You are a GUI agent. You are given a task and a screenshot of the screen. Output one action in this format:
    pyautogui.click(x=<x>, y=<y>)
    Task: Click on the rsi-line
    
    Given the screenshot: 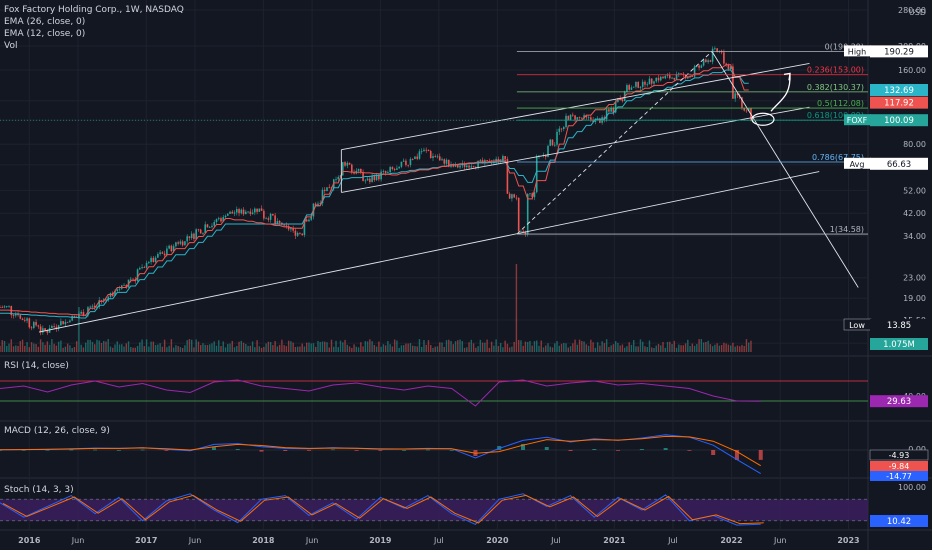 What is the action you would take?
    pyautogui.click(x=380, y=393)
    